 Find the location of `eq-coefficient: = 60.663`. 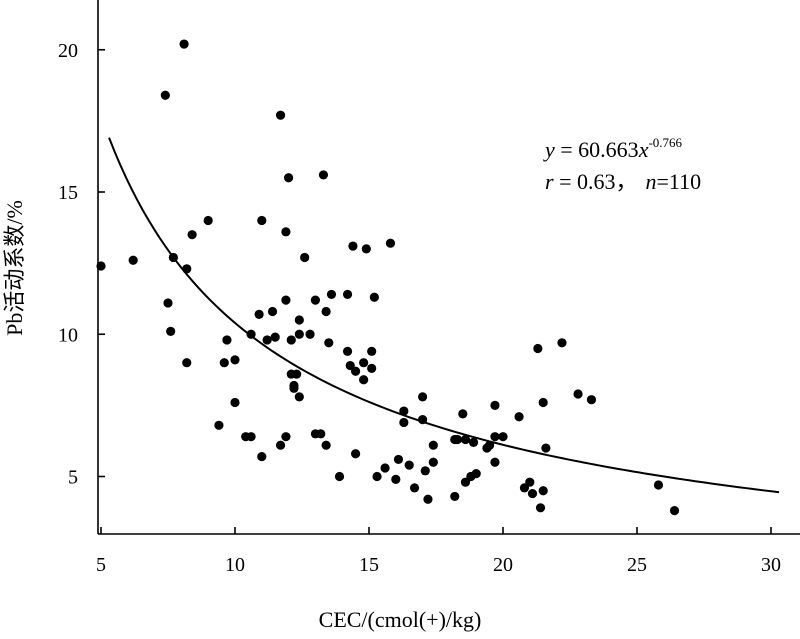

eq-coefficient: = 60.663 is located at coordinates (597, 149).